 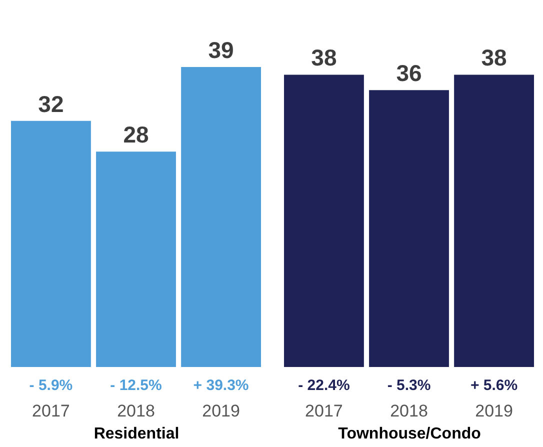 I want to click on data-label: 39, so click(x=221, y=50).